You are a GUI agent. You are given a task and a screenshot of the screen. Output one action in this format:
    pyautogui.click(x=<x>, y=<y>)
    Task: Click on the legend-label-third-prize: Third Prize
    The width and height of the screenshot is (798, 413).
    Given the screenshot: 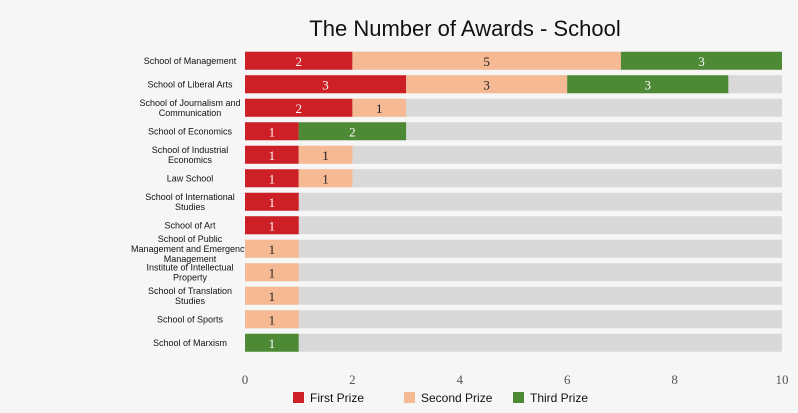 What is the action you would take?
    pyautogui.click(x=559, y=398)
    